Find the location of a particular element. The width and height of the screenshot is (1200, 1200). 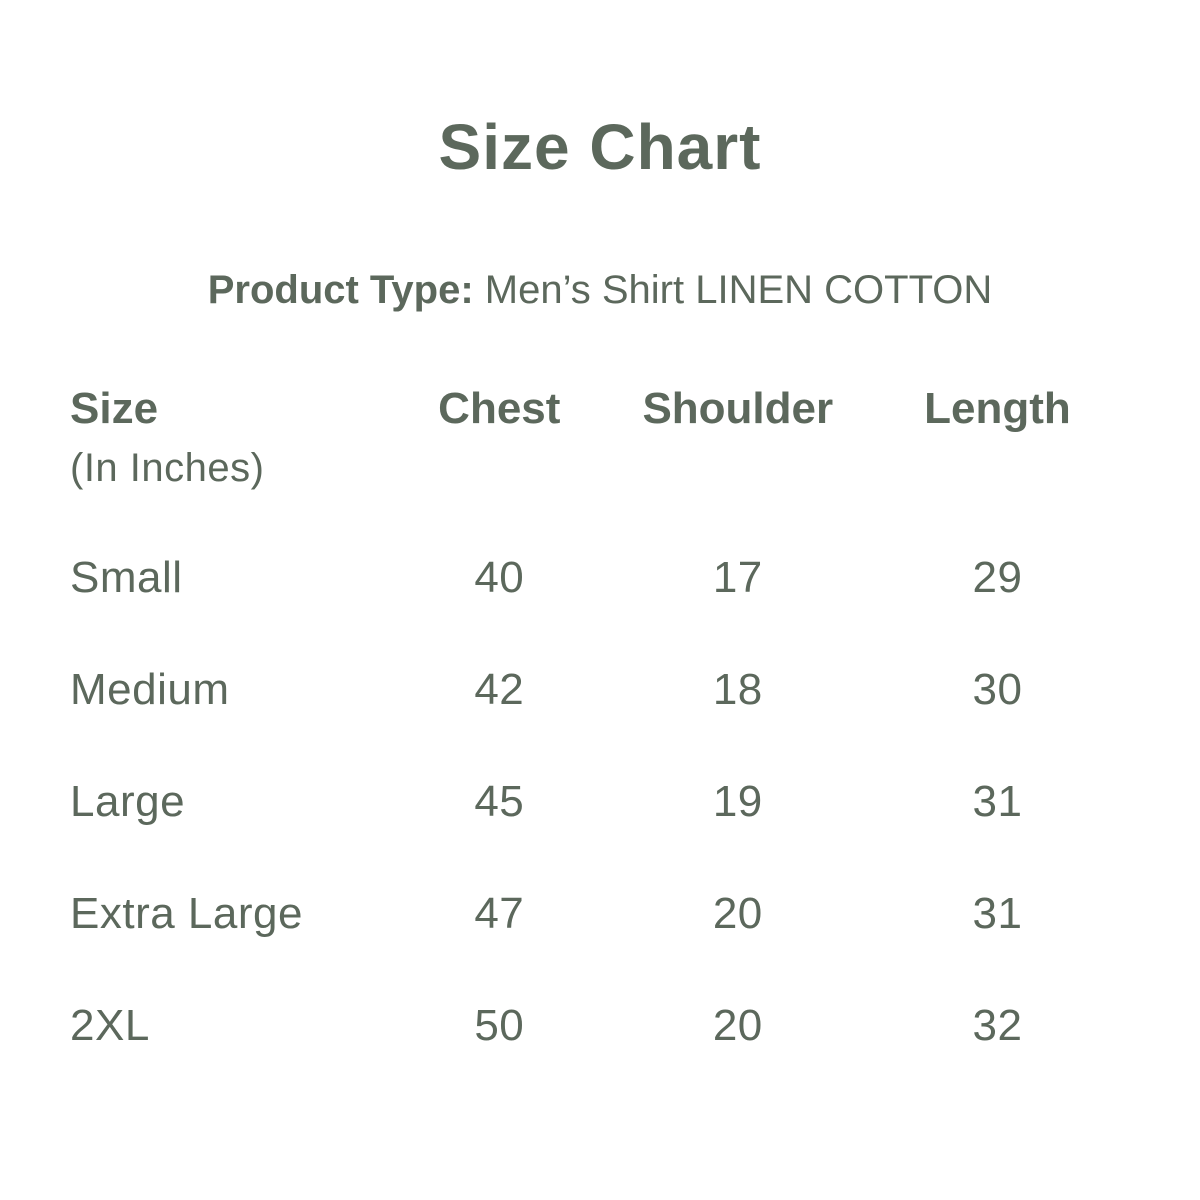

chest-value: 47 is located at coordinates (499, 914).